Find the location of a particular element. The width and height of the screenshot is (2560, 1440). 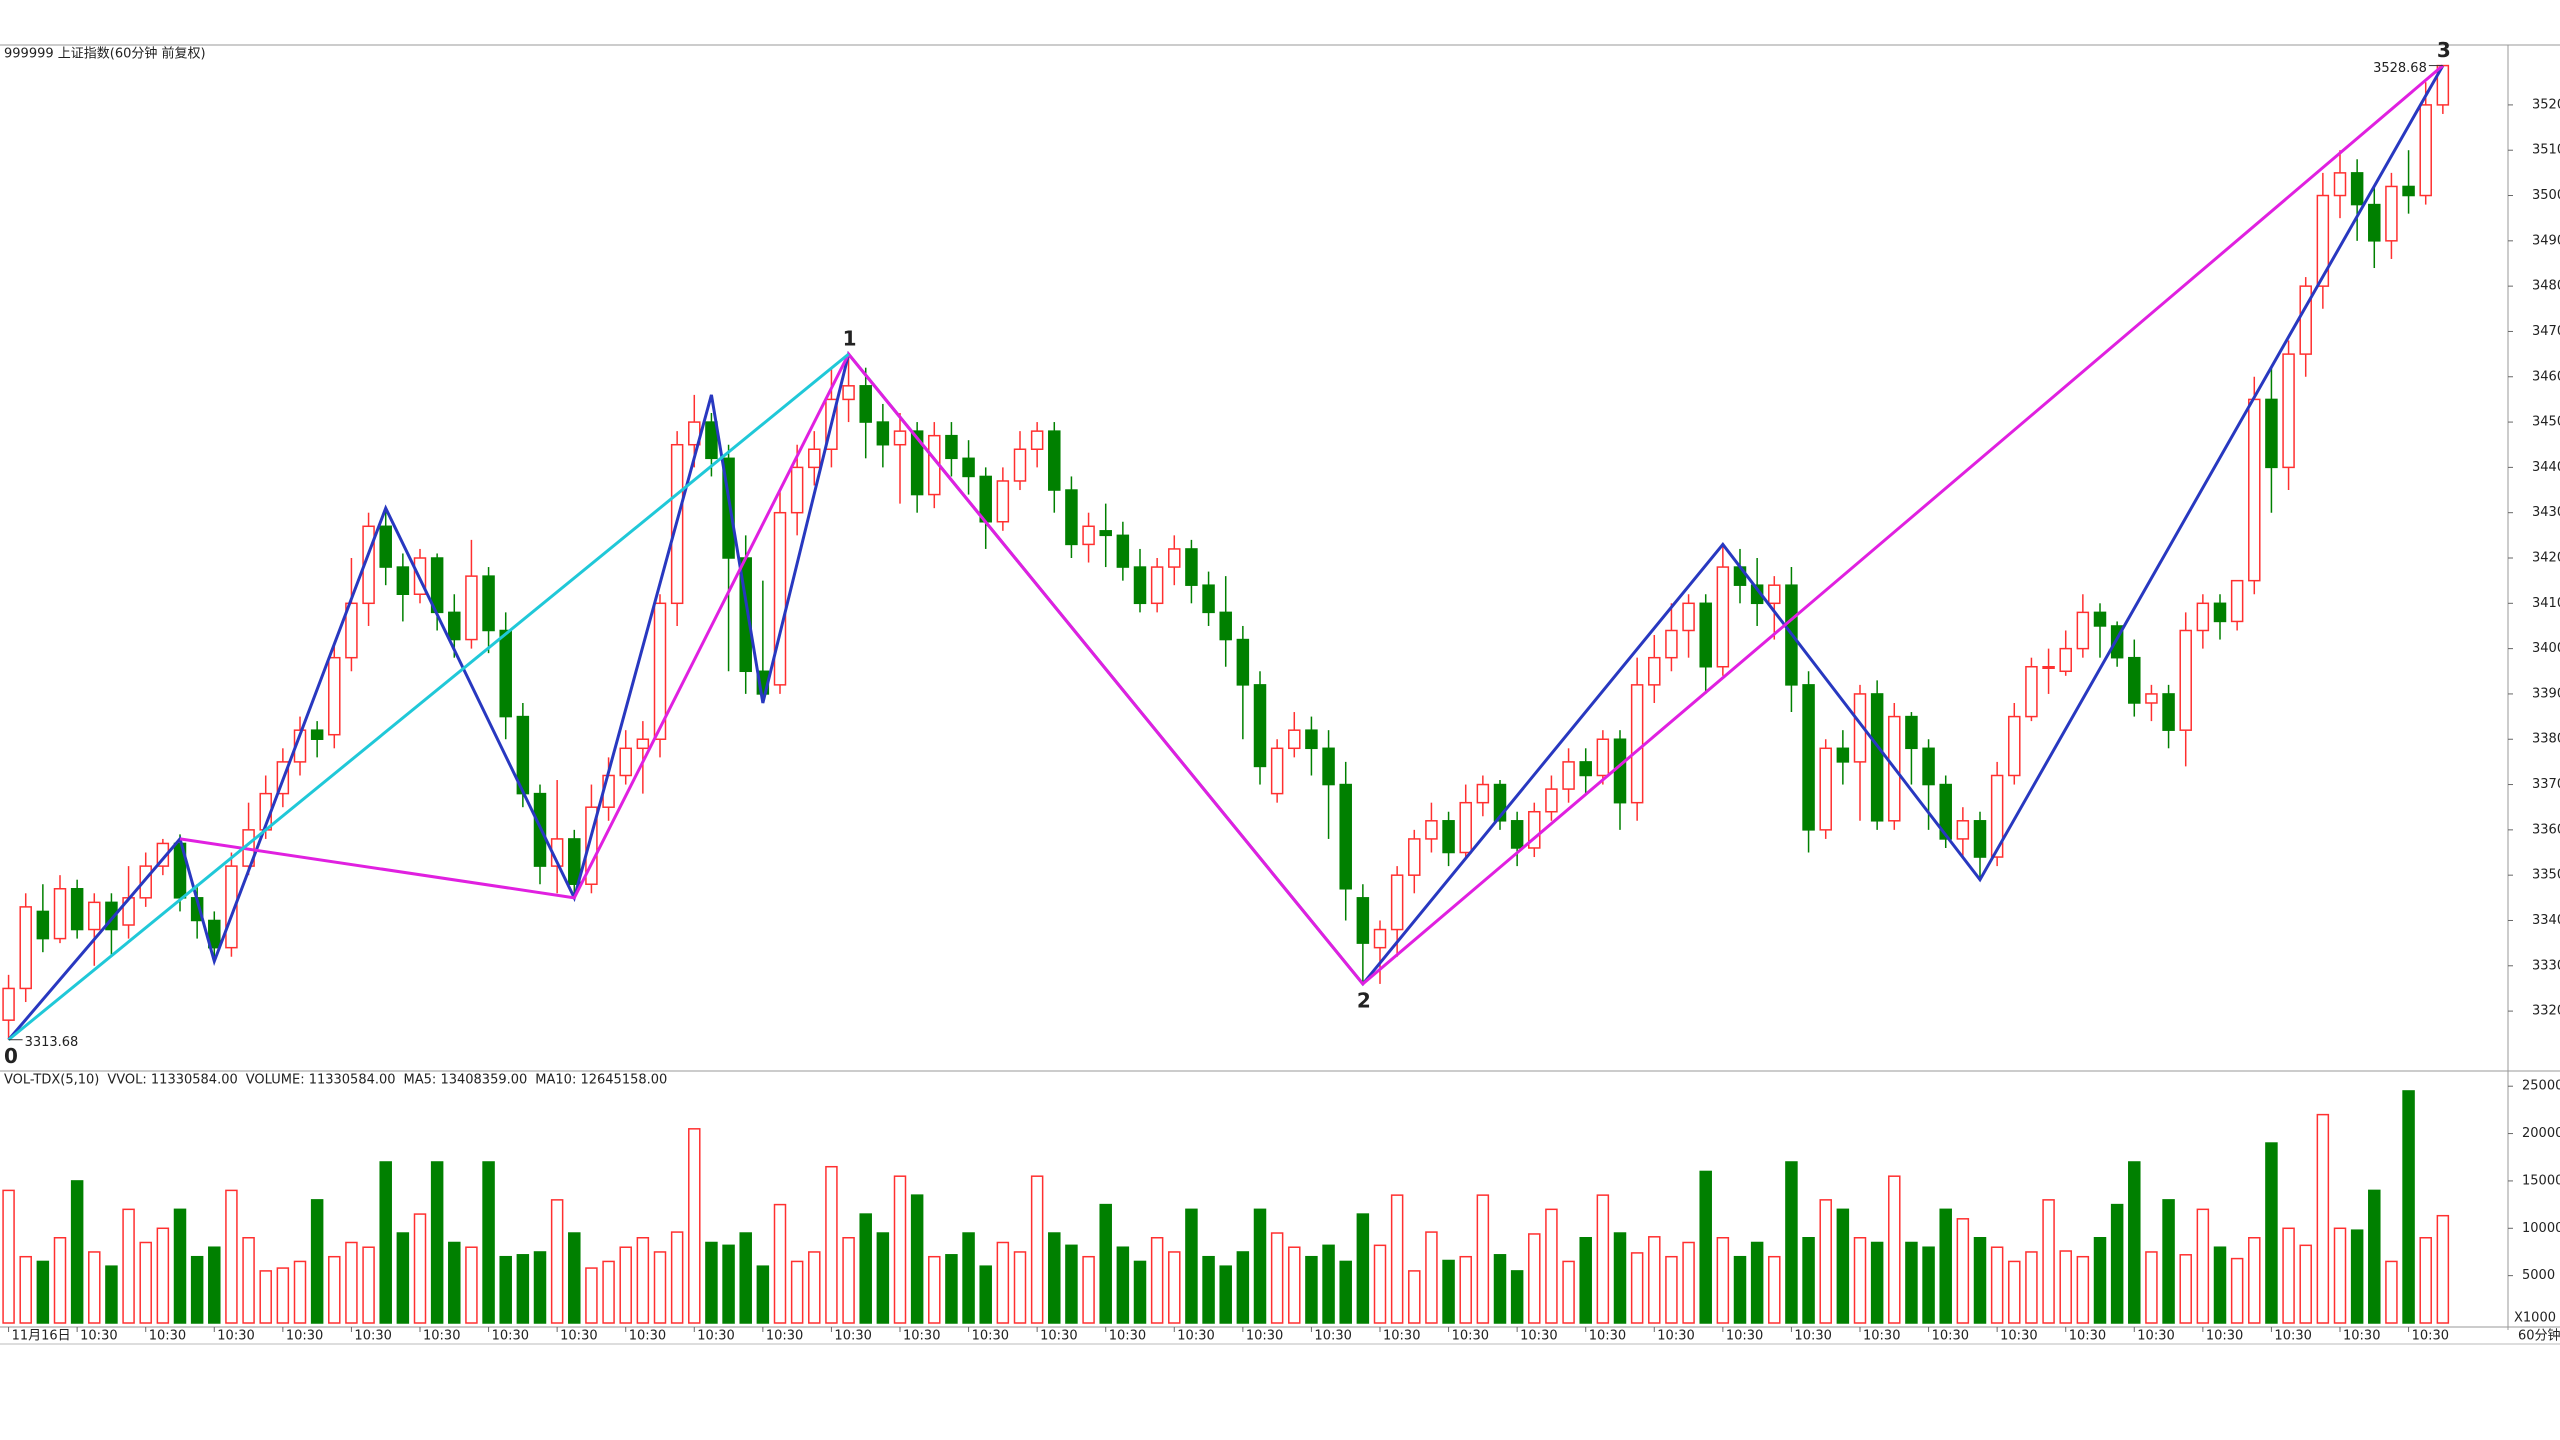

volume-y-tick-label: 20000 is located at coordinates (2541, 1133).